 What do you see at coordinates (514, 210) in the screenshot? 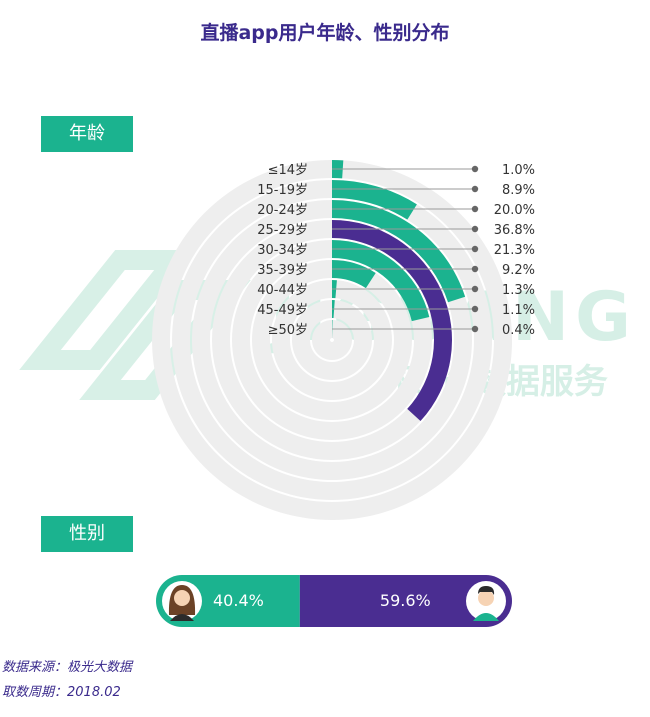
I see `age-value-label: 20.0%` at bounding box center [514, 210].